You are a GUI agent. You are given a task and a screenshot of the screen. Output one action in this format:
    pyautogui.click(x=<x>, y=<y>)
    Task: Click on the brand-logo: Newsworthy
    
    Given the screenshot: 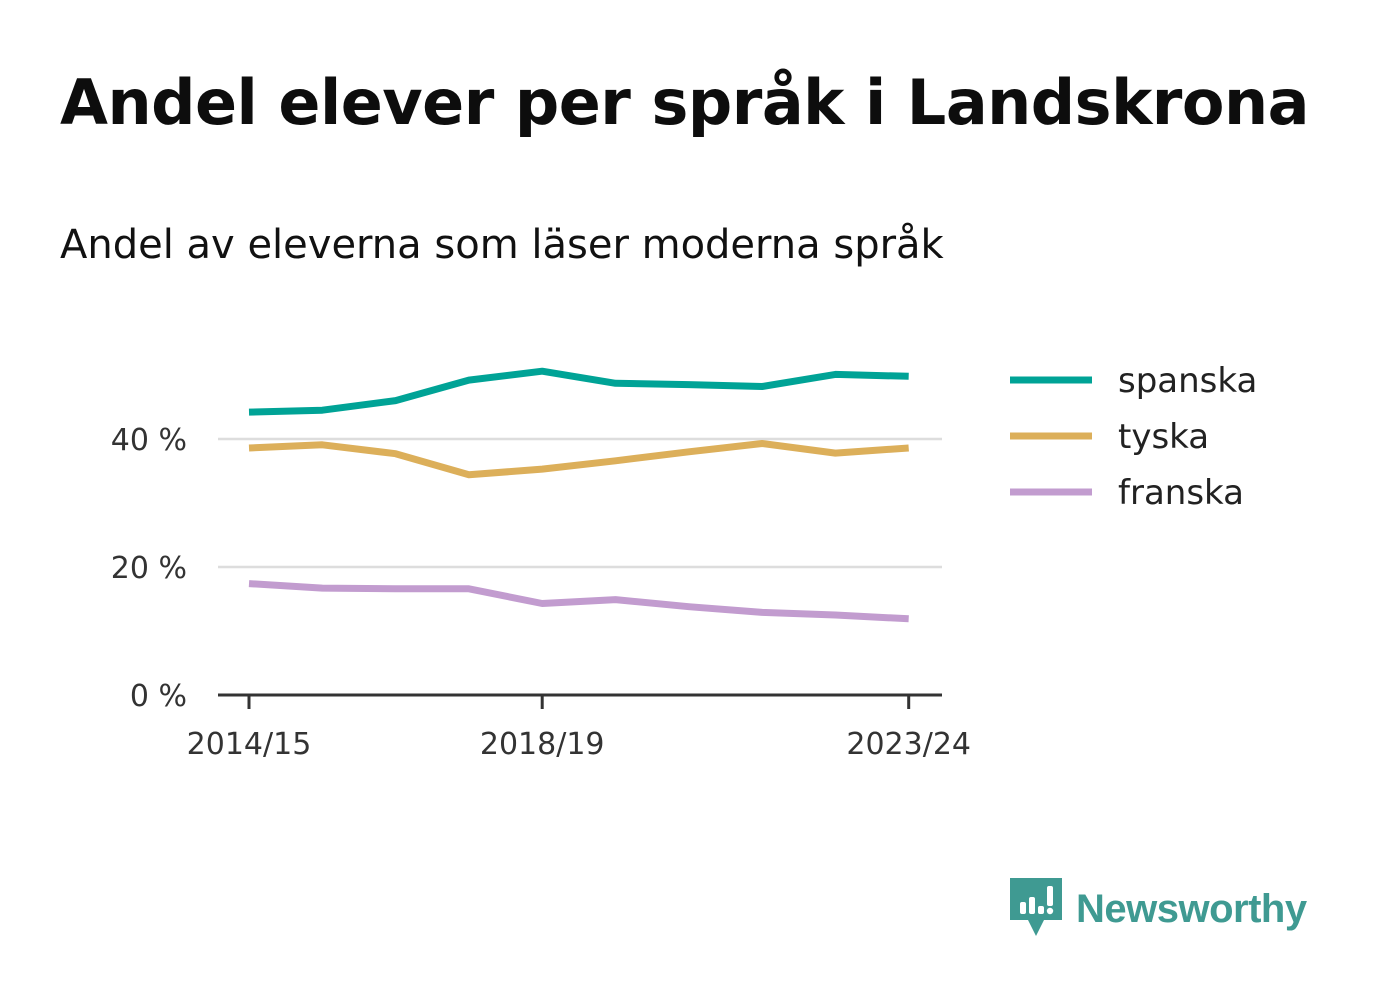 What is the action you would take?
    pyautogui.click(x=1158, y=909)
    